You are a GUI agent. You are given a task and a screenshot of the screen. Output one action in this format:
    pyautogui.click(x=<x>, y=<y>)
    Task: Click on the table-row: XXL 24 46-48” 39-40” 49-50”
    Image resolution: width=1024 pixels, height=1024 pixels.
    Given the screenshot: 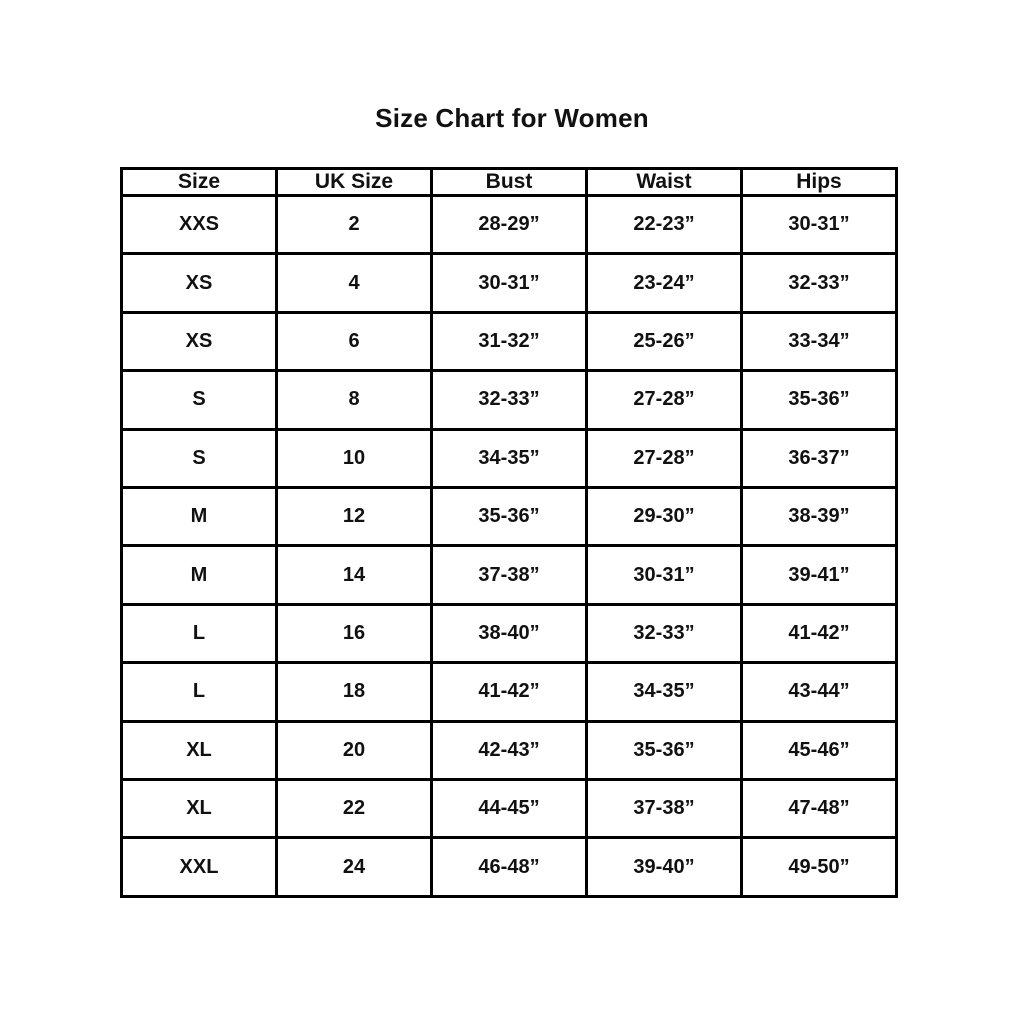 What is the action you would take?
    pyautogui.click(x=509, y=867)
    